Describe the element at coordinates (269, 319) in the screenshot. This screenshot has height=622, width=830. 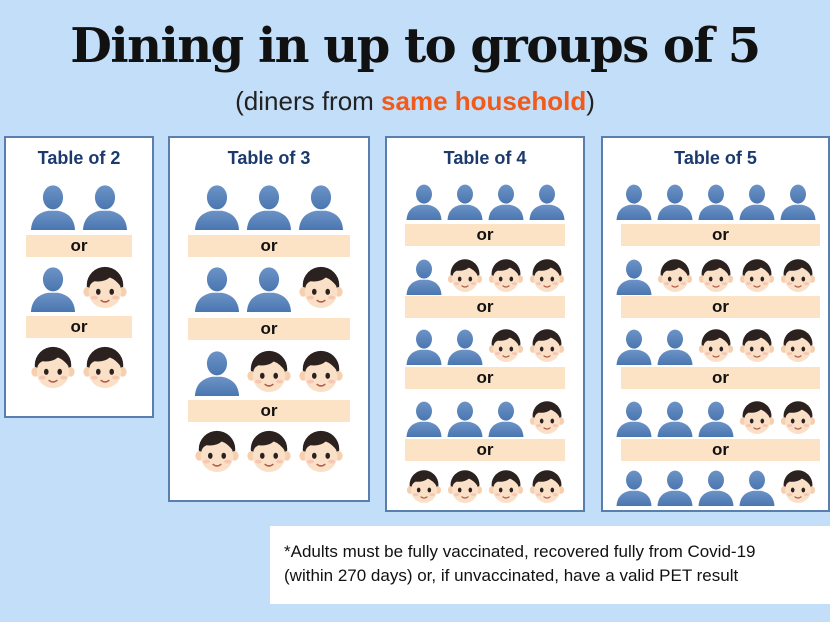
I see `table-card-3: Table of 3 or or or` at that location.